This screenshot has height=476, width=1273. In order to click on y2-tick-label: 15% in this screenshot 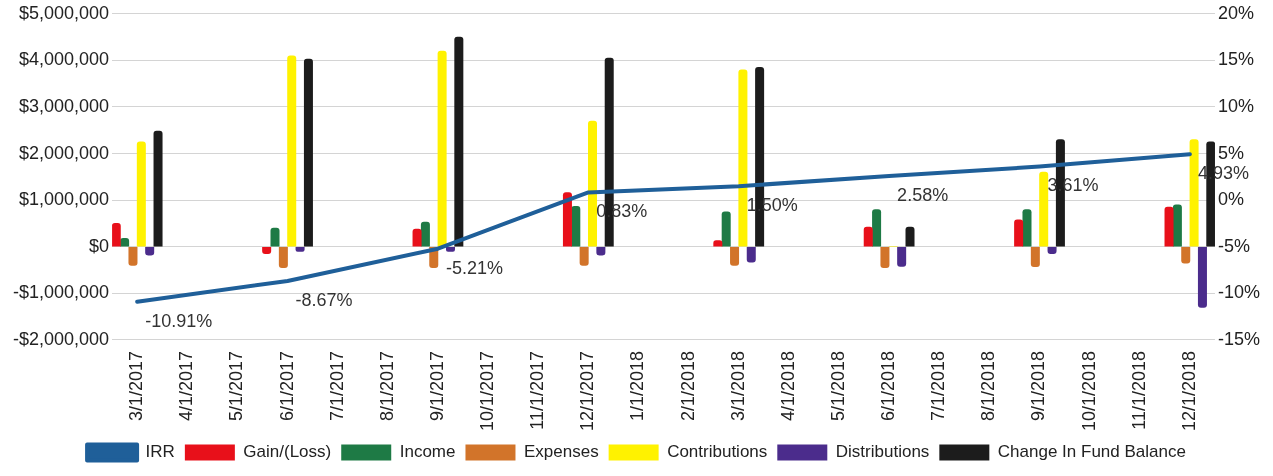, I will do `click(1236, 59)`.